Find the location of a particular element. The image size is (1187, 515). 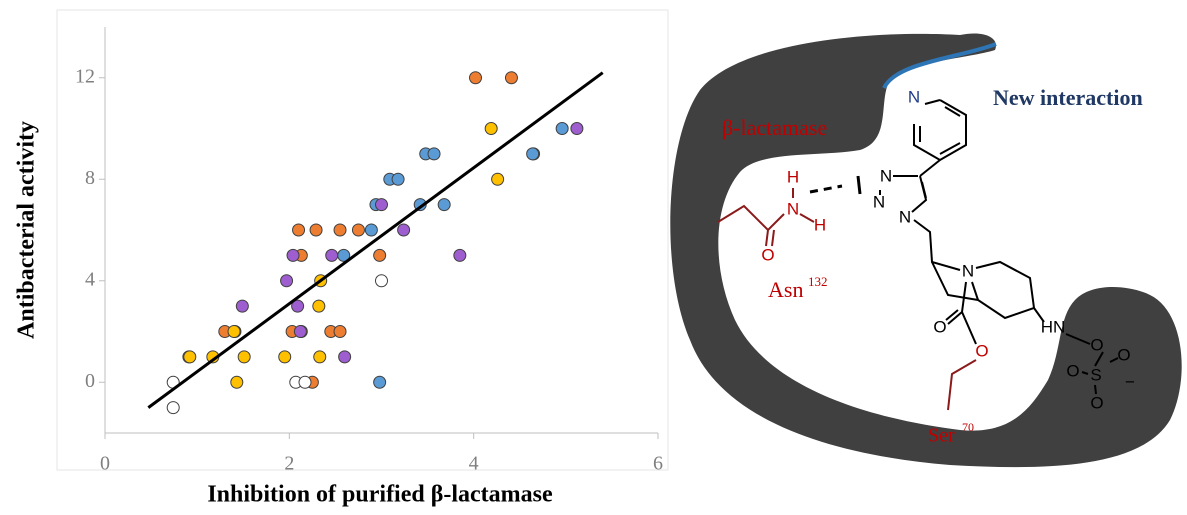

asn-number: 132 is located at coordinates (818, 281).